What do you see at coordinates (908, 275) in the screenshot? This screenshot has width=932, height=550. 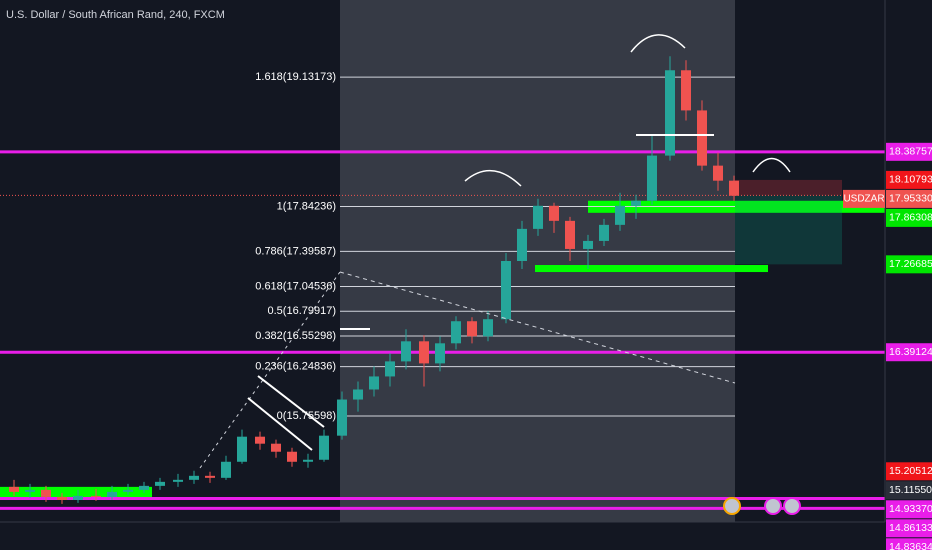 I see `price-axis` at bounding box center [908, 275].